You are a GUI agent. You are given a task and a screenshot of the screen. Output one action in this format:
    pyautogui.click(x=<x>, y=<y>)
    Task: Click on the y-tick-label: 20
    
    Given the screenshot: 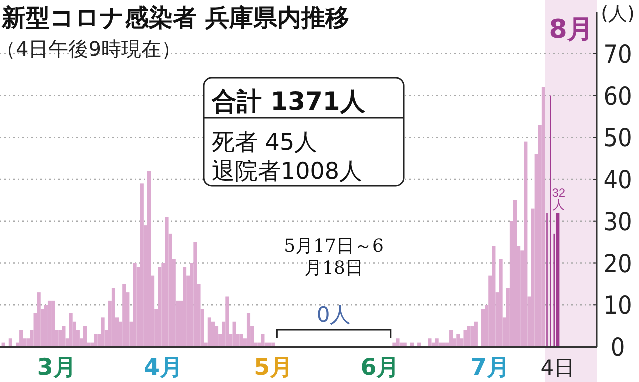 What is the action you would take?
    pyautogui.click(x=618, y=263)
    